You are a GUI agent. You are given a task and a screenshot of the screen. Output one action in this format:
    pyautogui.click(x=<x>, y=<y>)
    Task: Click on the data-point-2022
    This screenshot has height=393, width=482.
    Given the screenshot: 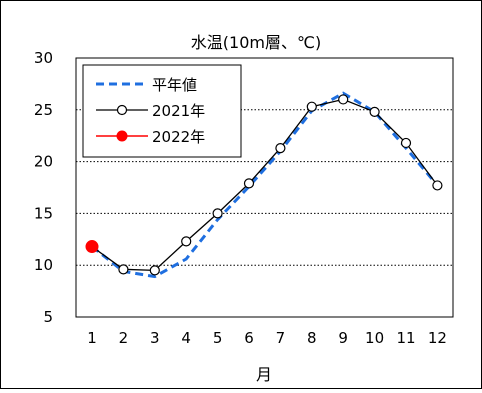 What is the action you would take?
    pyautogui.click(x=92, y=247)
    